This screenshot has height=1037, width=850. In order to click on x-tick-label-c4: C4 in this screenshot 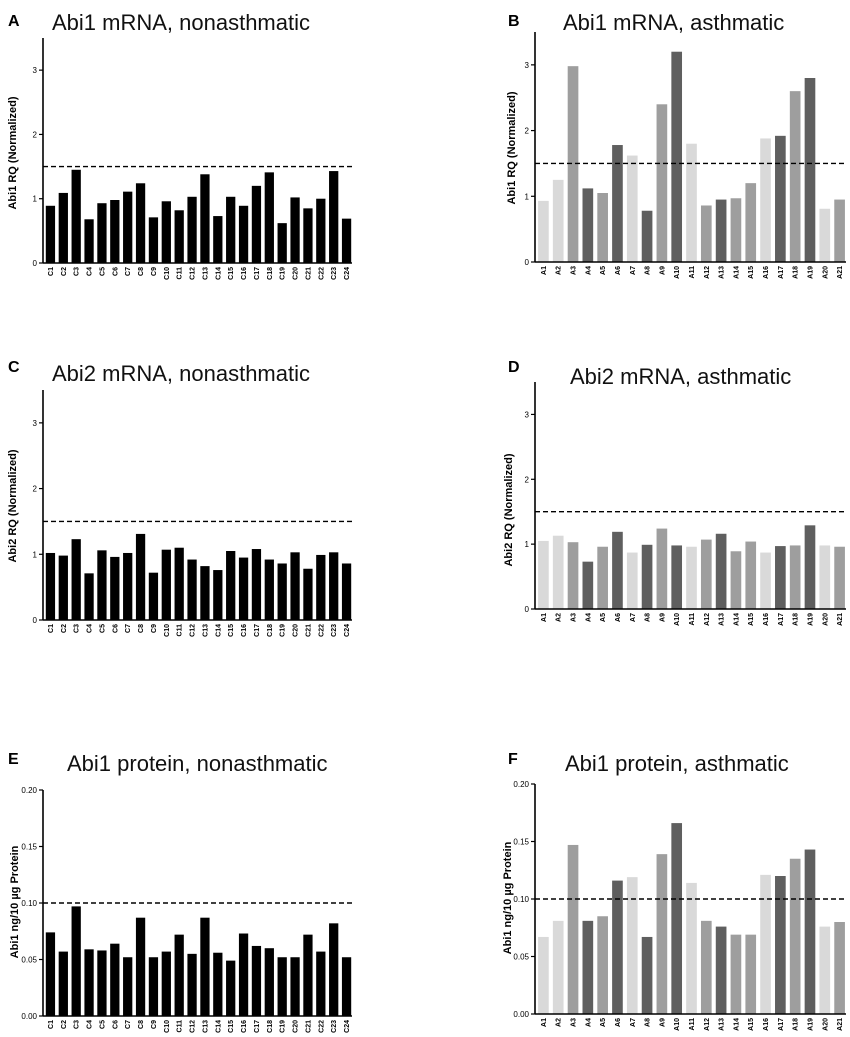, I will do `click(90, 1024)`.